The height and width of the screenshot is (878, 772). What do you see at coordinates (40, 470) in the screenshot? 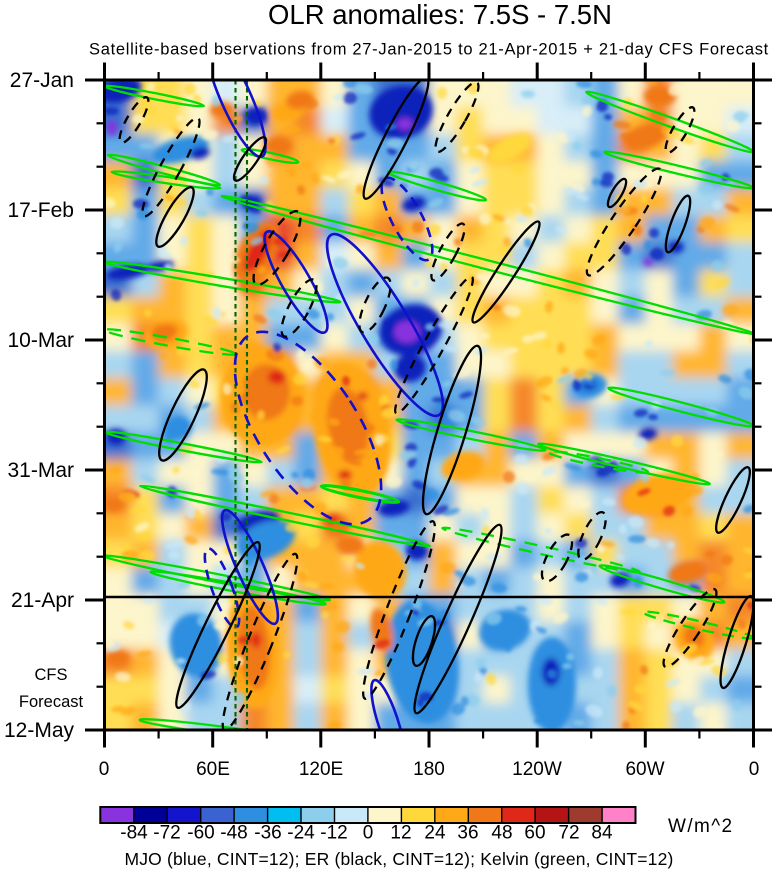
I see `svg-text: 31-Mar` at bounding box center [40, 470].